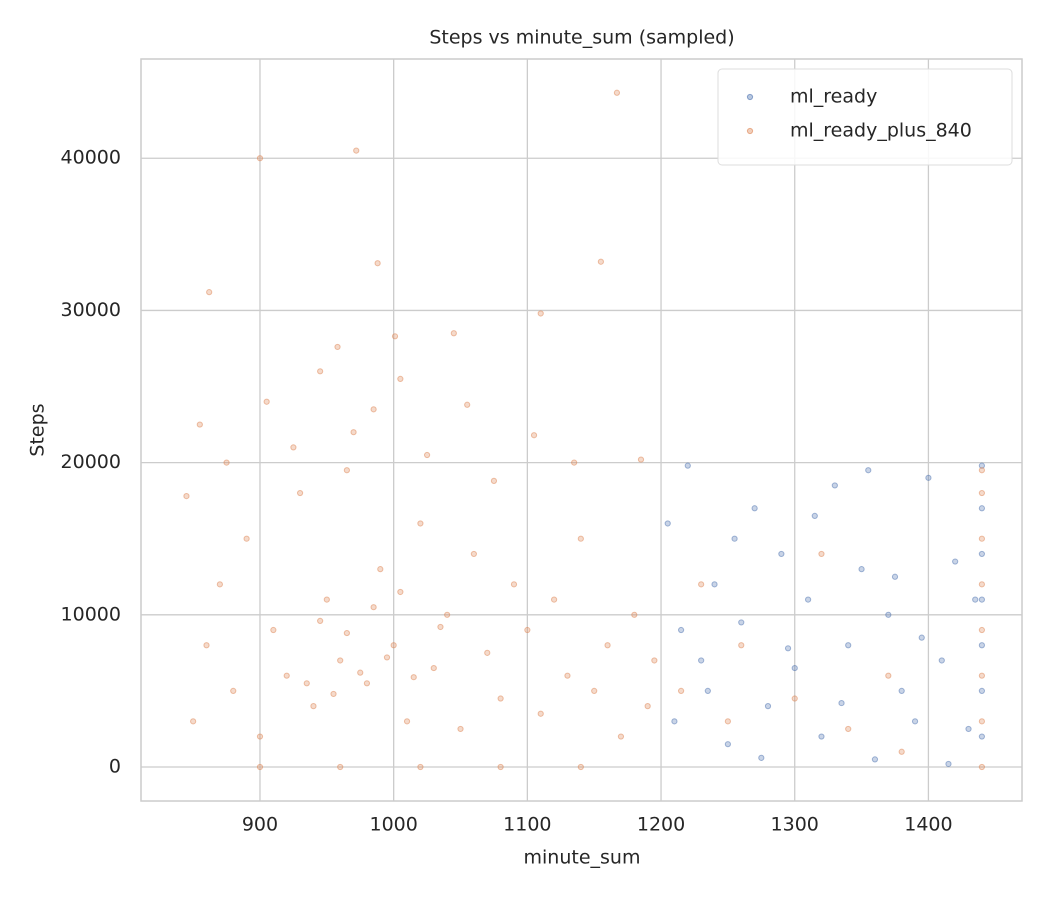  I want to click on x-tick-label: 900, so click(260, 825).